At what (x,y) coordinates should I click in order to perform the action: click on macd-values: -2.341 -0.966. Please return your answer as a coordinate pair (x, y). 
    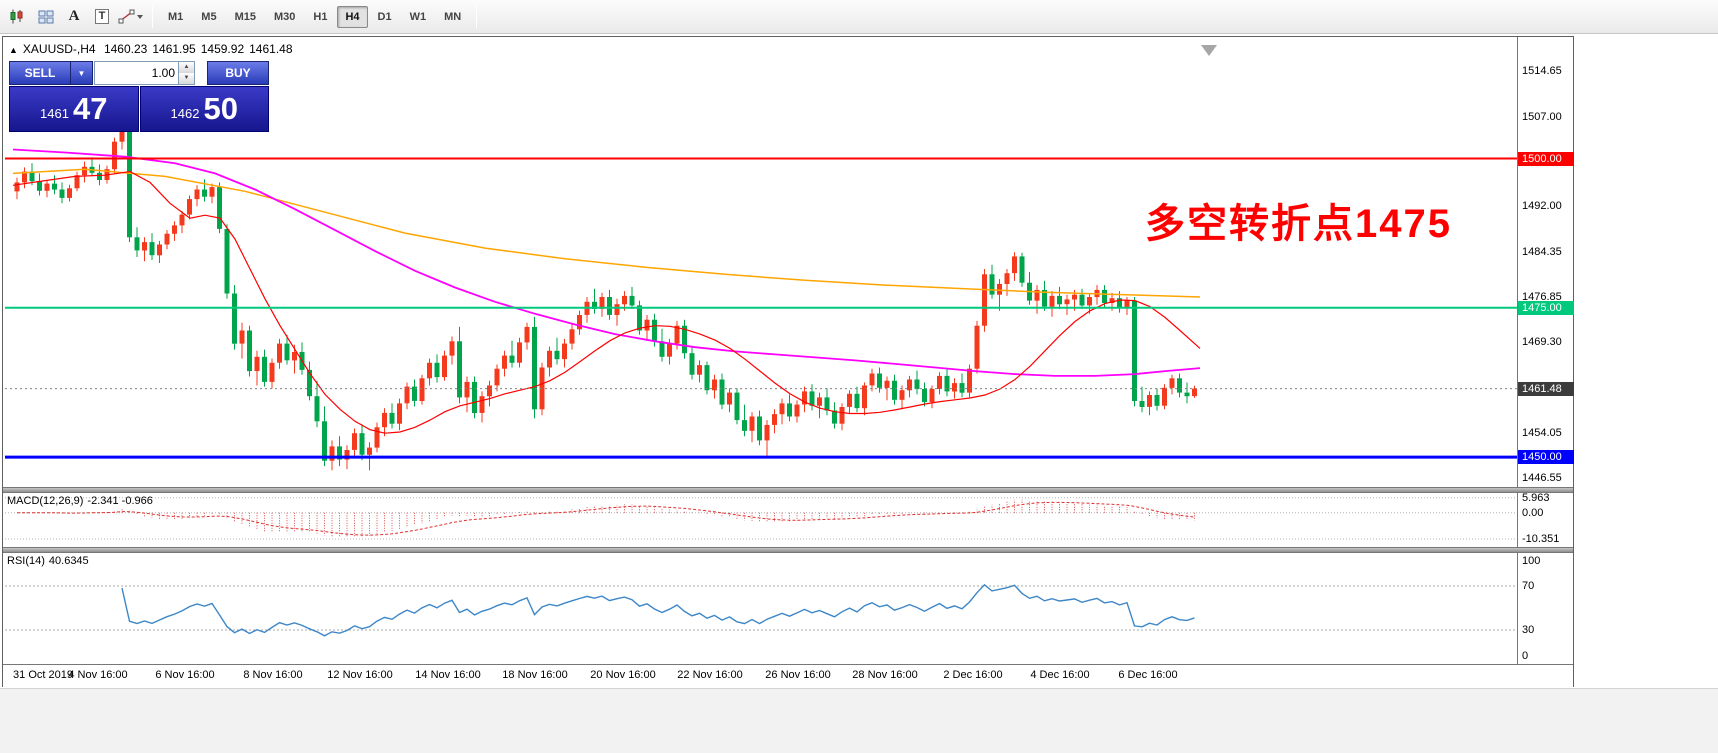
    Looking at the image, I should click on (120, 501).